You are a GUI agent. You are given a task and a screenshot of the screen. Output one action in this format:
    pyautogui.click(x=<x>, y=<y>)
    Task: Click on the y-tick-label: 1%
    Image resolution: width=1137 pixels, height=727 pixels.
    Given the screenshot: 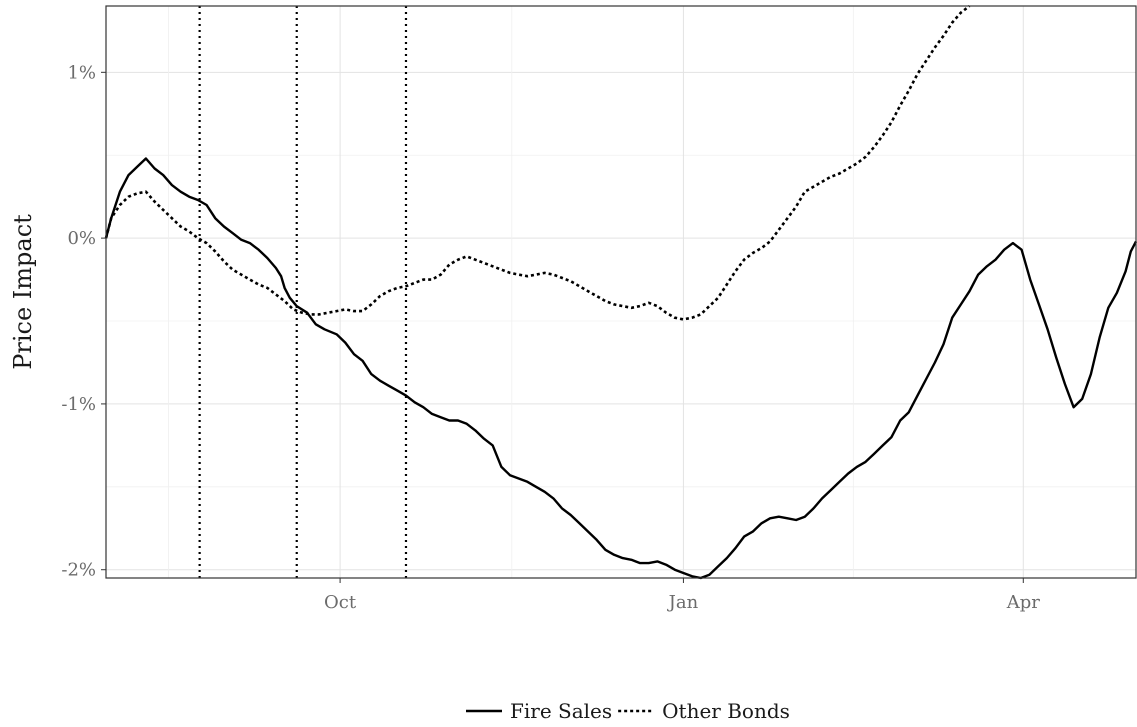 What is the action you would take?
    pyautogui.click(x=81, y=72)
    